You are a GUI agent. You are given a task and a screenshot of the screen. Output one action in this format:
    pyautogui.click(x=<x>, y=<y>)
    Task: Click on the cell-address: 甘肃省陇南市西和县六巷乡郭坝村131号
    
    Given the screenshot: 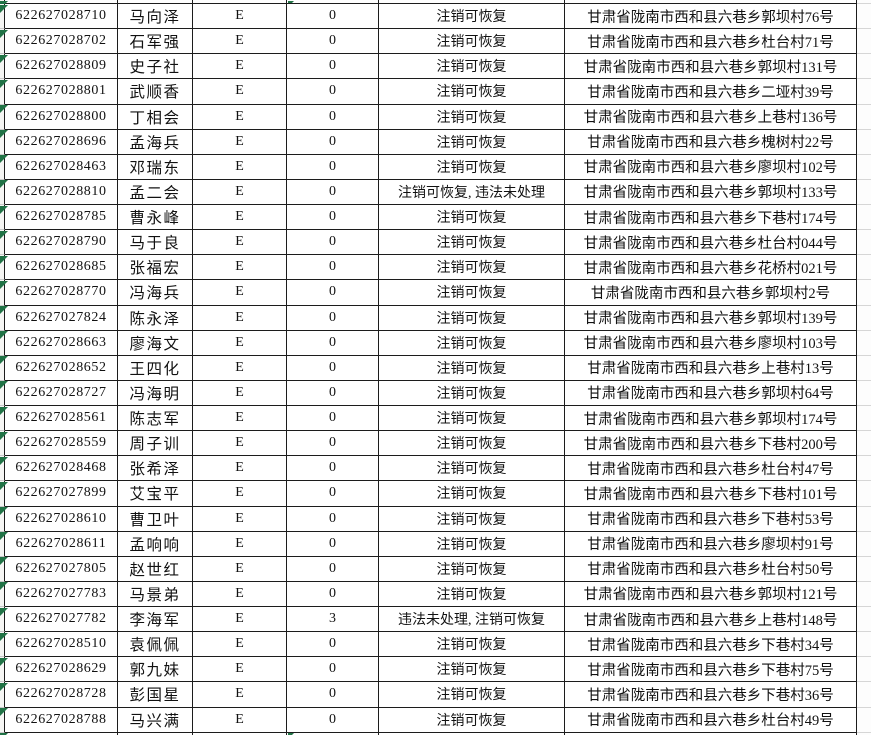 What is the action you would take?
    pyautogui.click(x=711, y=67)
    